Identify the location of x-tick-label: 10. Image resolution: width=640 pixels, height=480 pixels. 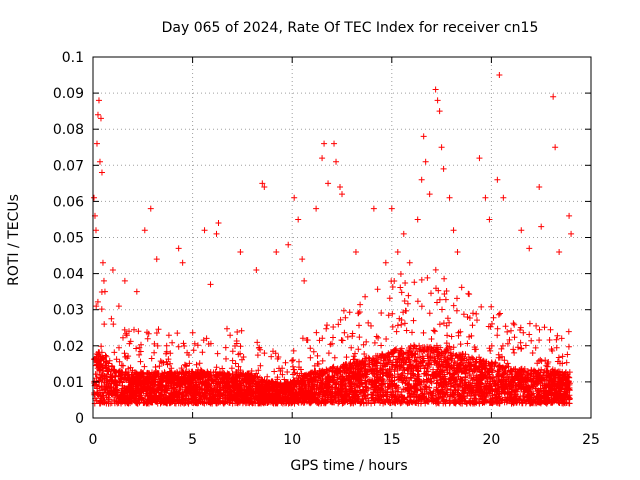
(292, 440).